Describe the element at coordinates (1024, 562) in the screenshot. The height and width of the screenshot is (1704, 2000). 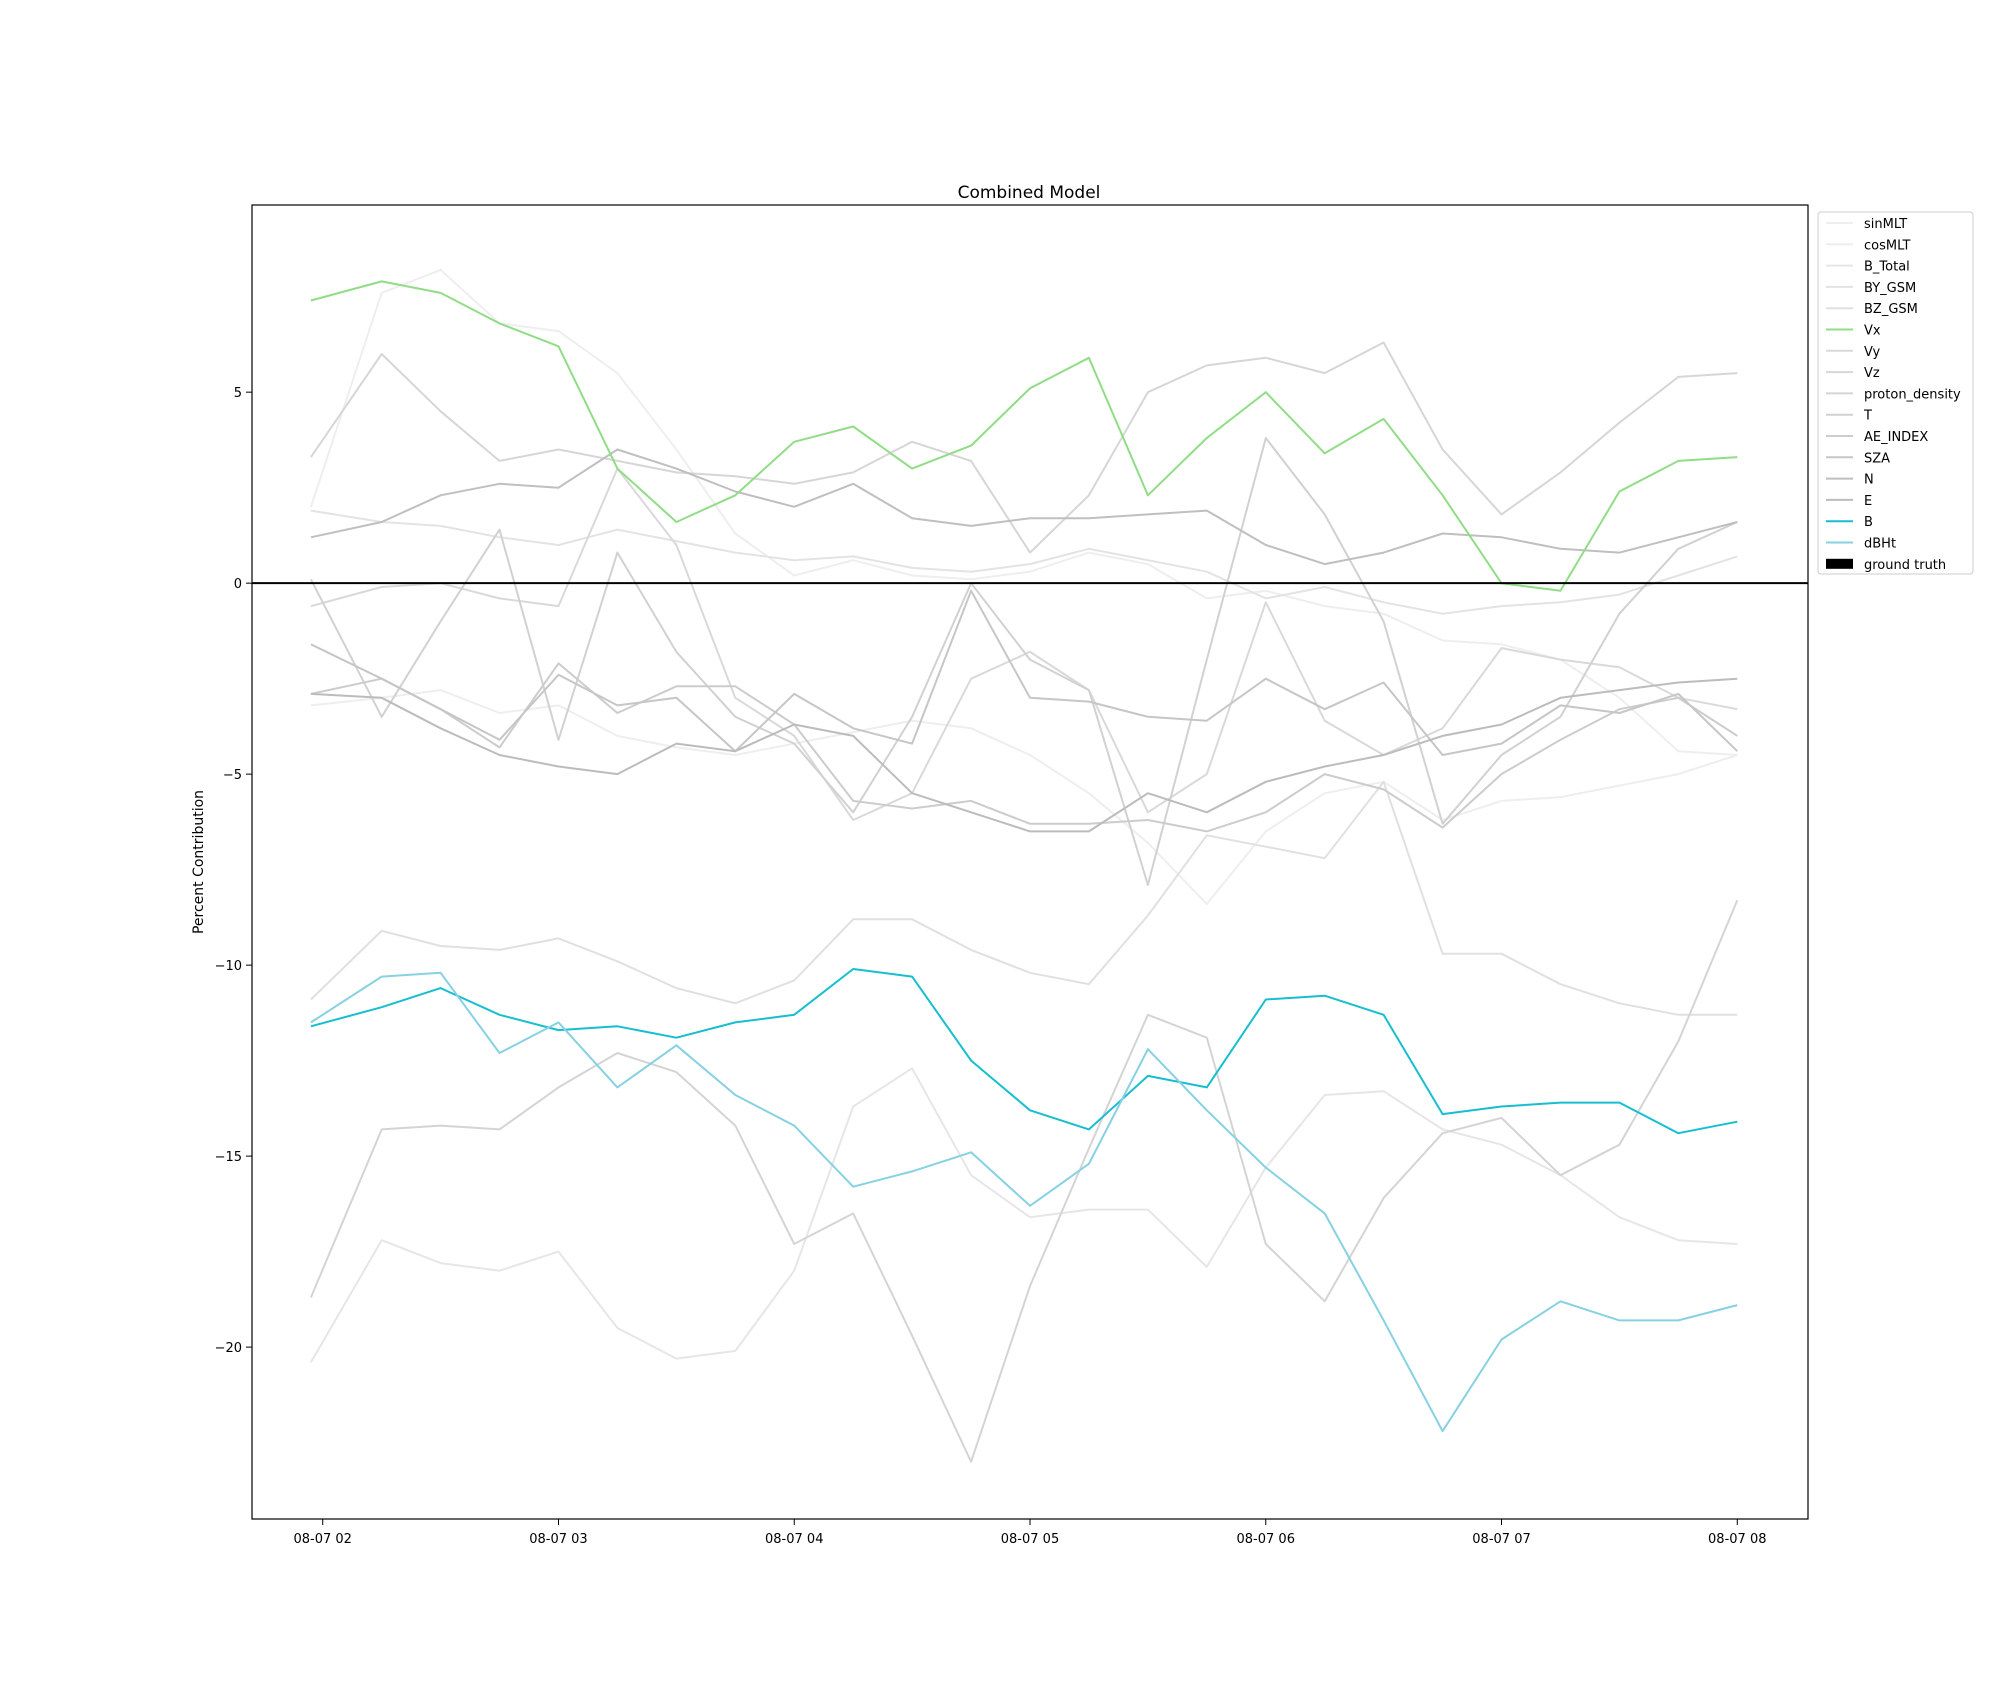
I see `series-line-by-gsm` at that location.